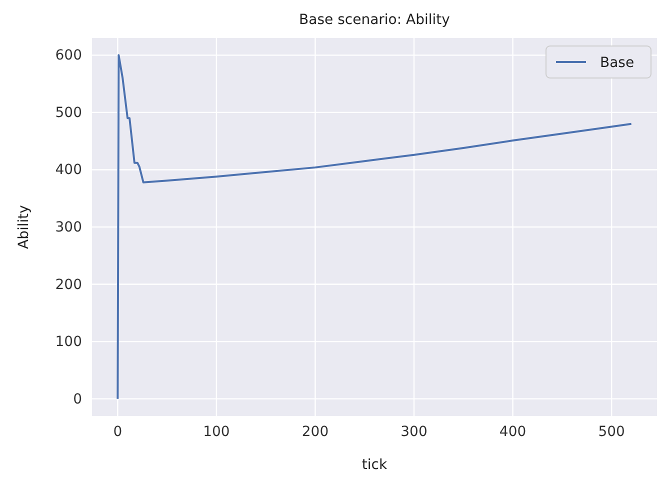  What do you see at coordinates (414, 432) in the screenshot?
I see `x-tick-label: 300` at bounding box center [414, 432].